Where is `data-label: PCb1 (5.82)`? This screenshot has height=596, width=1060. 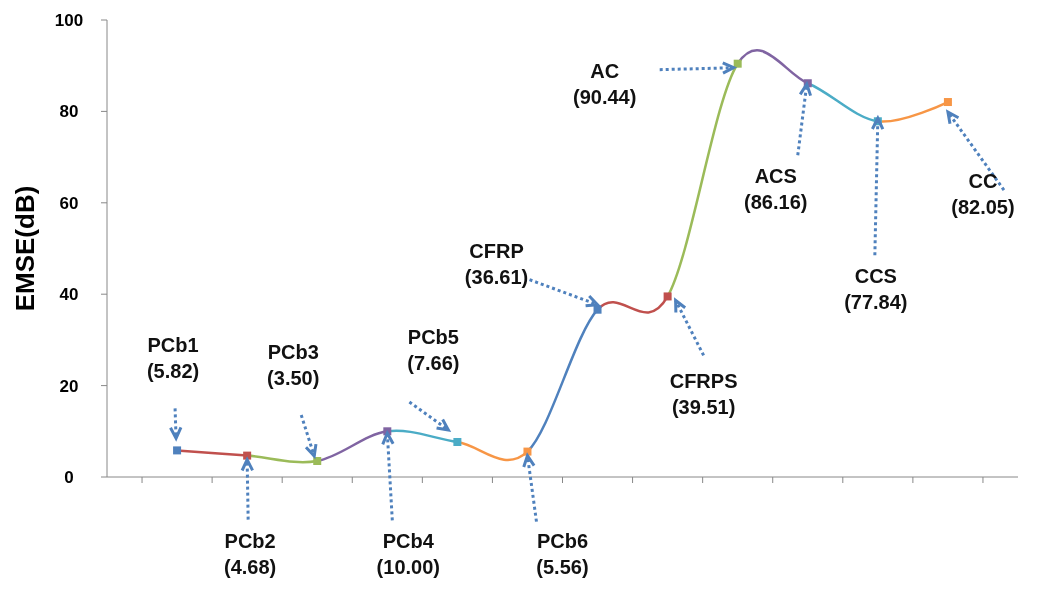 data-label: PCb1 (5.82) is located at coordinates (173, 358).